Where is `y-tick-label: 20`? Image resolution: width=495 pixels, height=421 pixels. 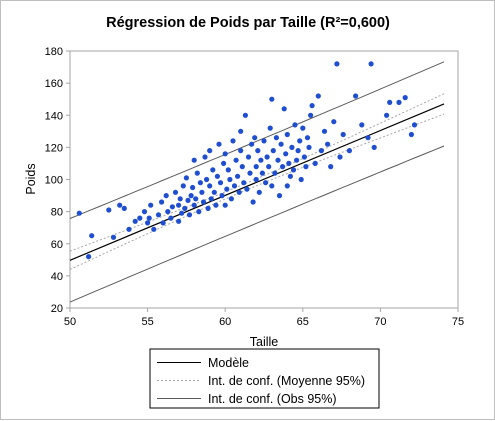 y-tick-label: 20 is located at coordinates (57, 309).